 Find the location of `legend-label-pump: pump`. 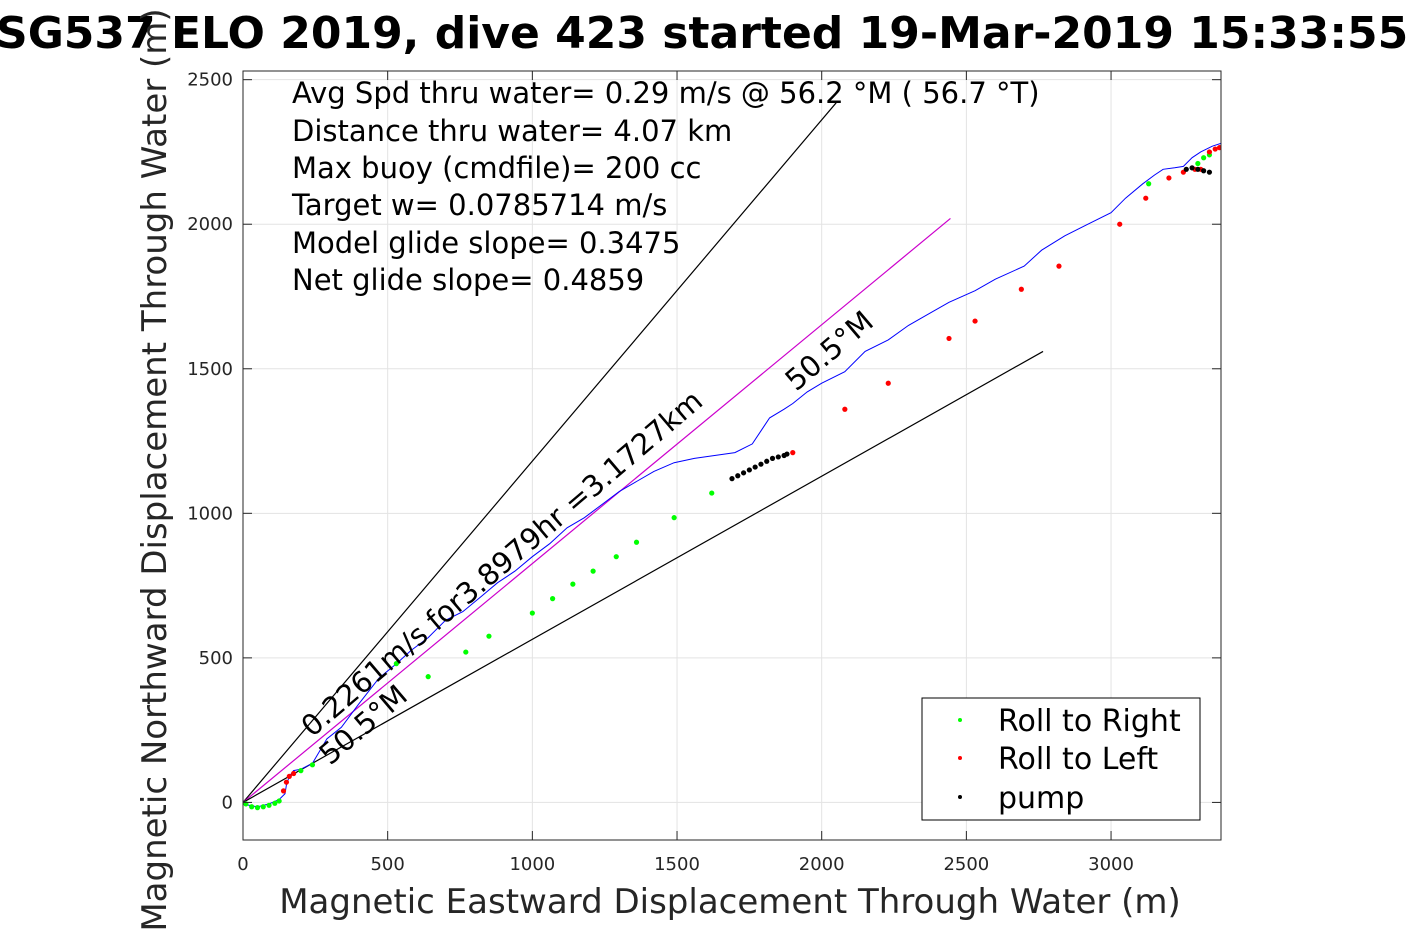

legend-label-pump: pump is located at coordinates (1041, 798).